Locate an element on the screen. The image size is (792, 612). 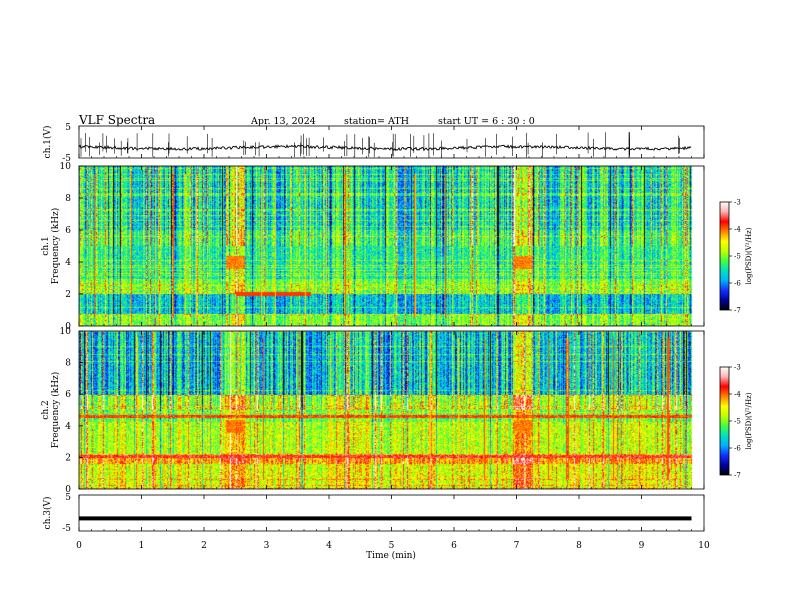
ch2-spectrogram-ylabel-line2: Frequency (kHz) is located at coordinates (55, 410).